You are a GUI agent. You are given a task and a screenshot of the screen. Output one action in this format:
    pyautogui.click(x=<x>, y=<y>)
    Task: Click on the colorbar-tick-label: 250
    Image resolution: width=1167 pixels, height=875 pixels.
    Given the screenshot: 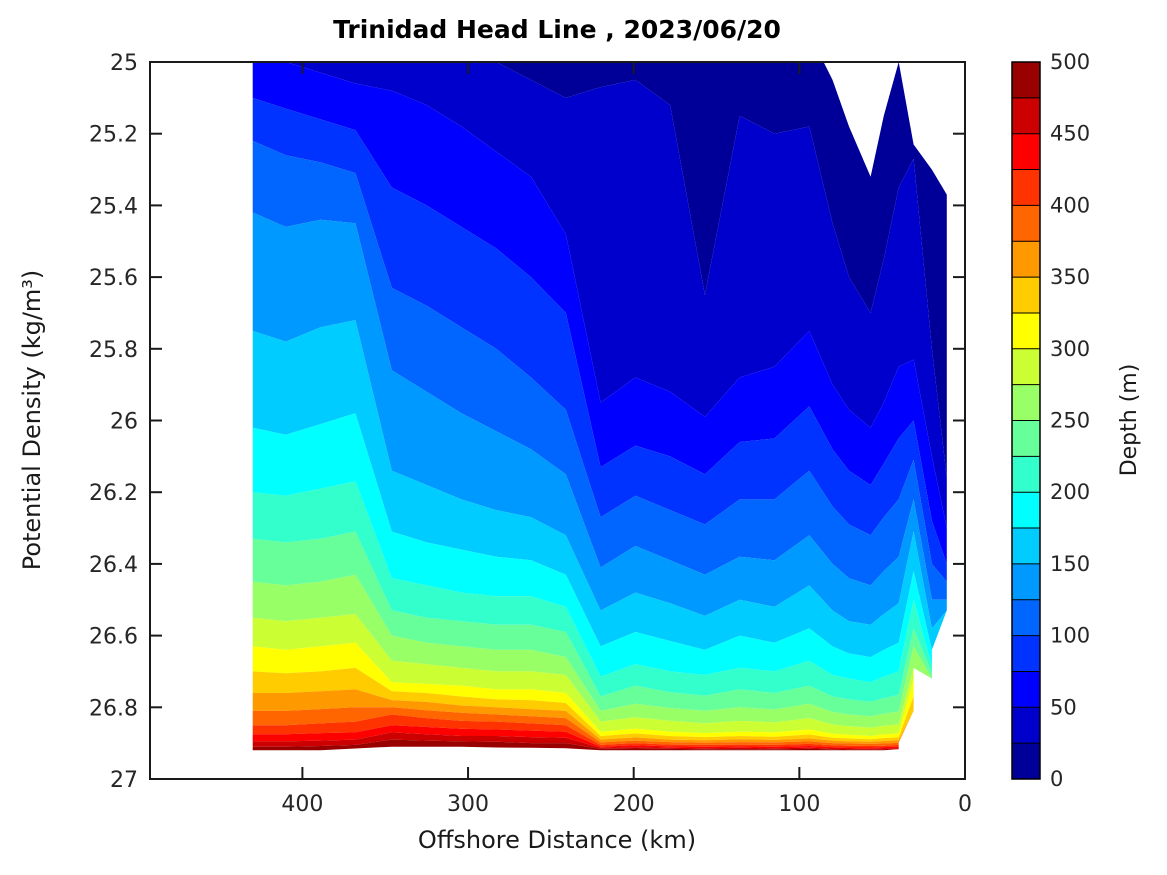 What is the action you would take?
    pyautogui.click(x=1070, y=421)
    